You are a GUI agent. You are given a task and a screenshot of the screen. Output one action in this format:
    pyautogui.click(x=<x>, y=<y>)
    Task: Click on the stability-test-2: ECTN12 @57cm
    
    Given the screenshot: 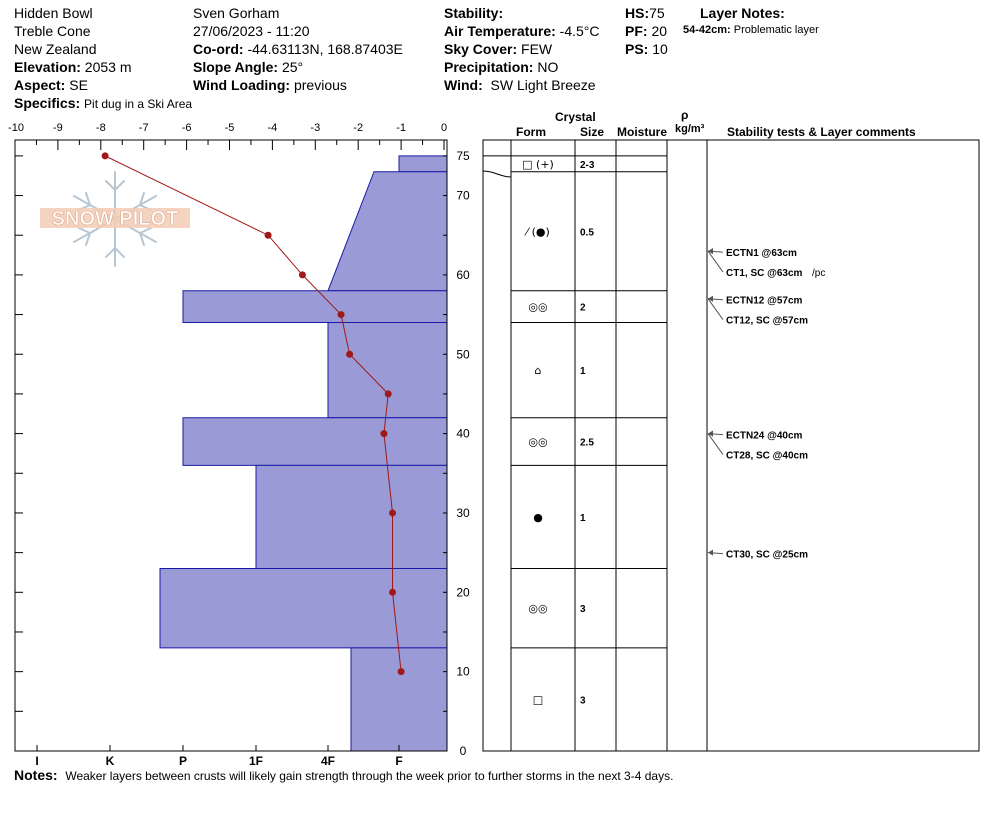 What is the action you would take?
    pyautogui.click(x=764, y=301)
    